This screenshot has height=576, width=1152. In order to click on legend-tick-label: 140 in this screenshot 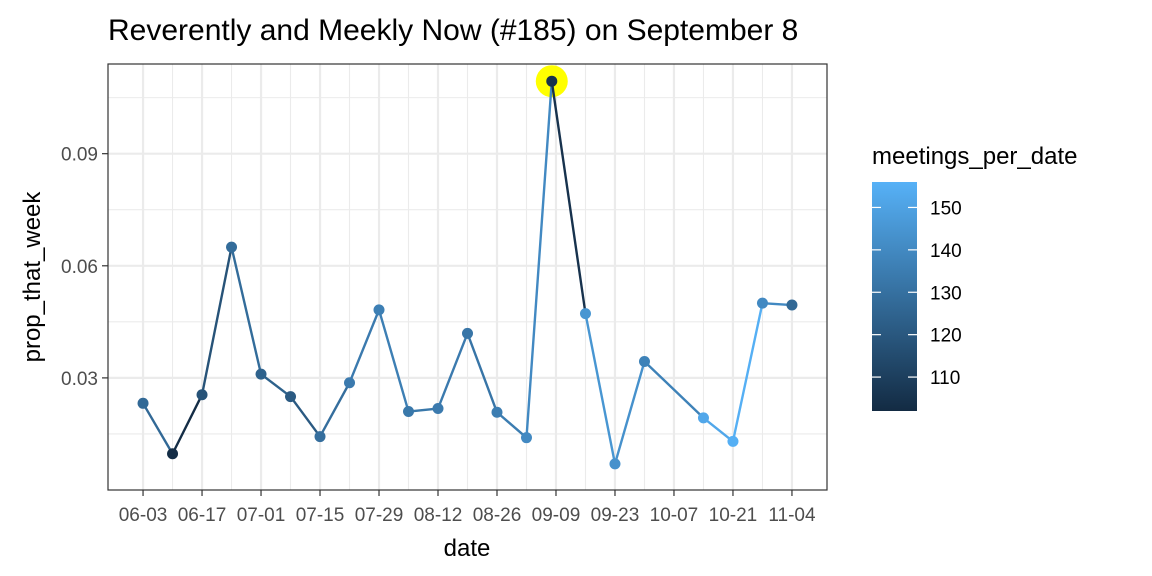, I will do `click(946, 251)`.